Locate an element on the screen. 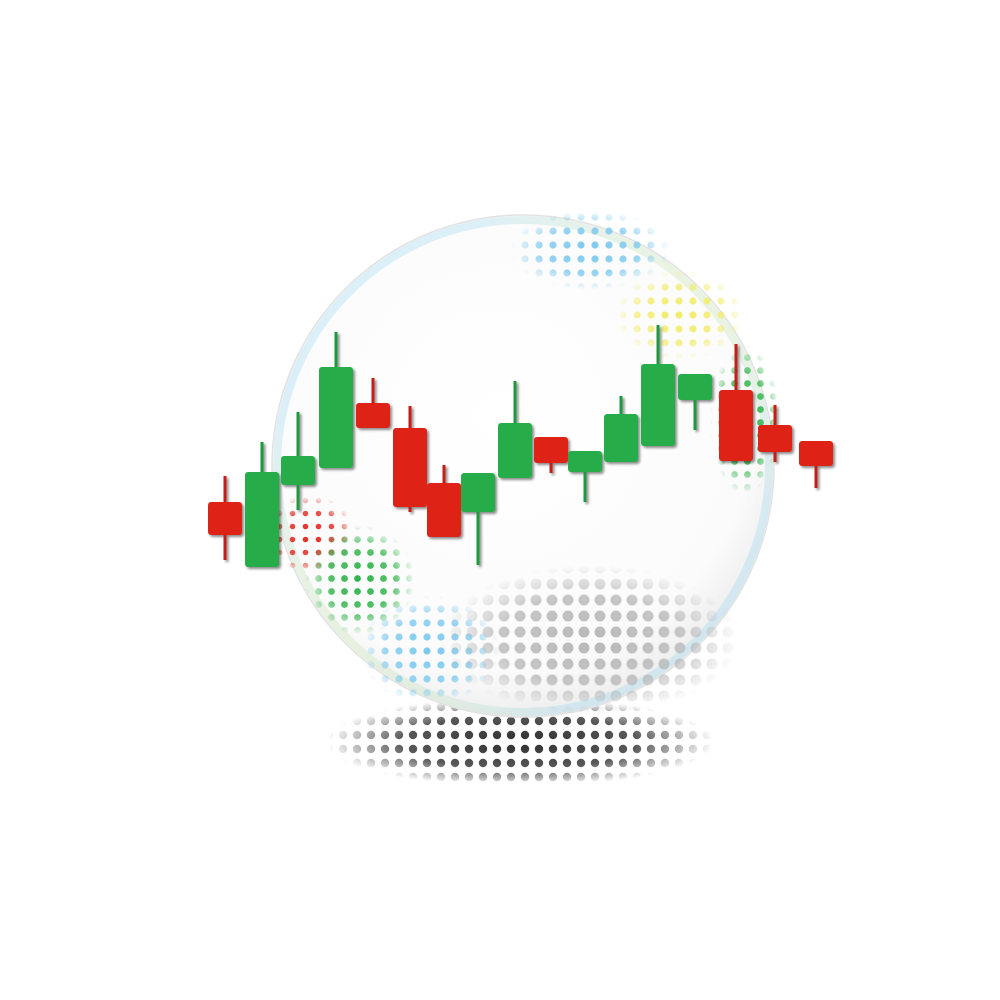 This screenshot has height=1000, width=1000. green-bodies is located at coordinates (478, 465).